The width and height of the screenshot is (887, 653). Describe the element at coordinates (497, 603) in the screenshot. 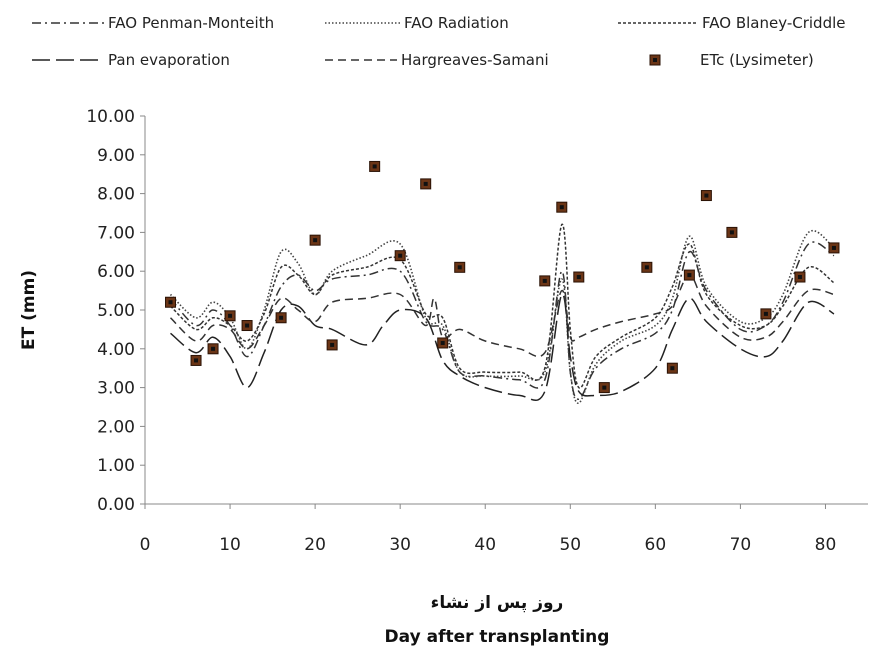

I see `x-axis-title-persian: روز پس از نشاء` at that location.